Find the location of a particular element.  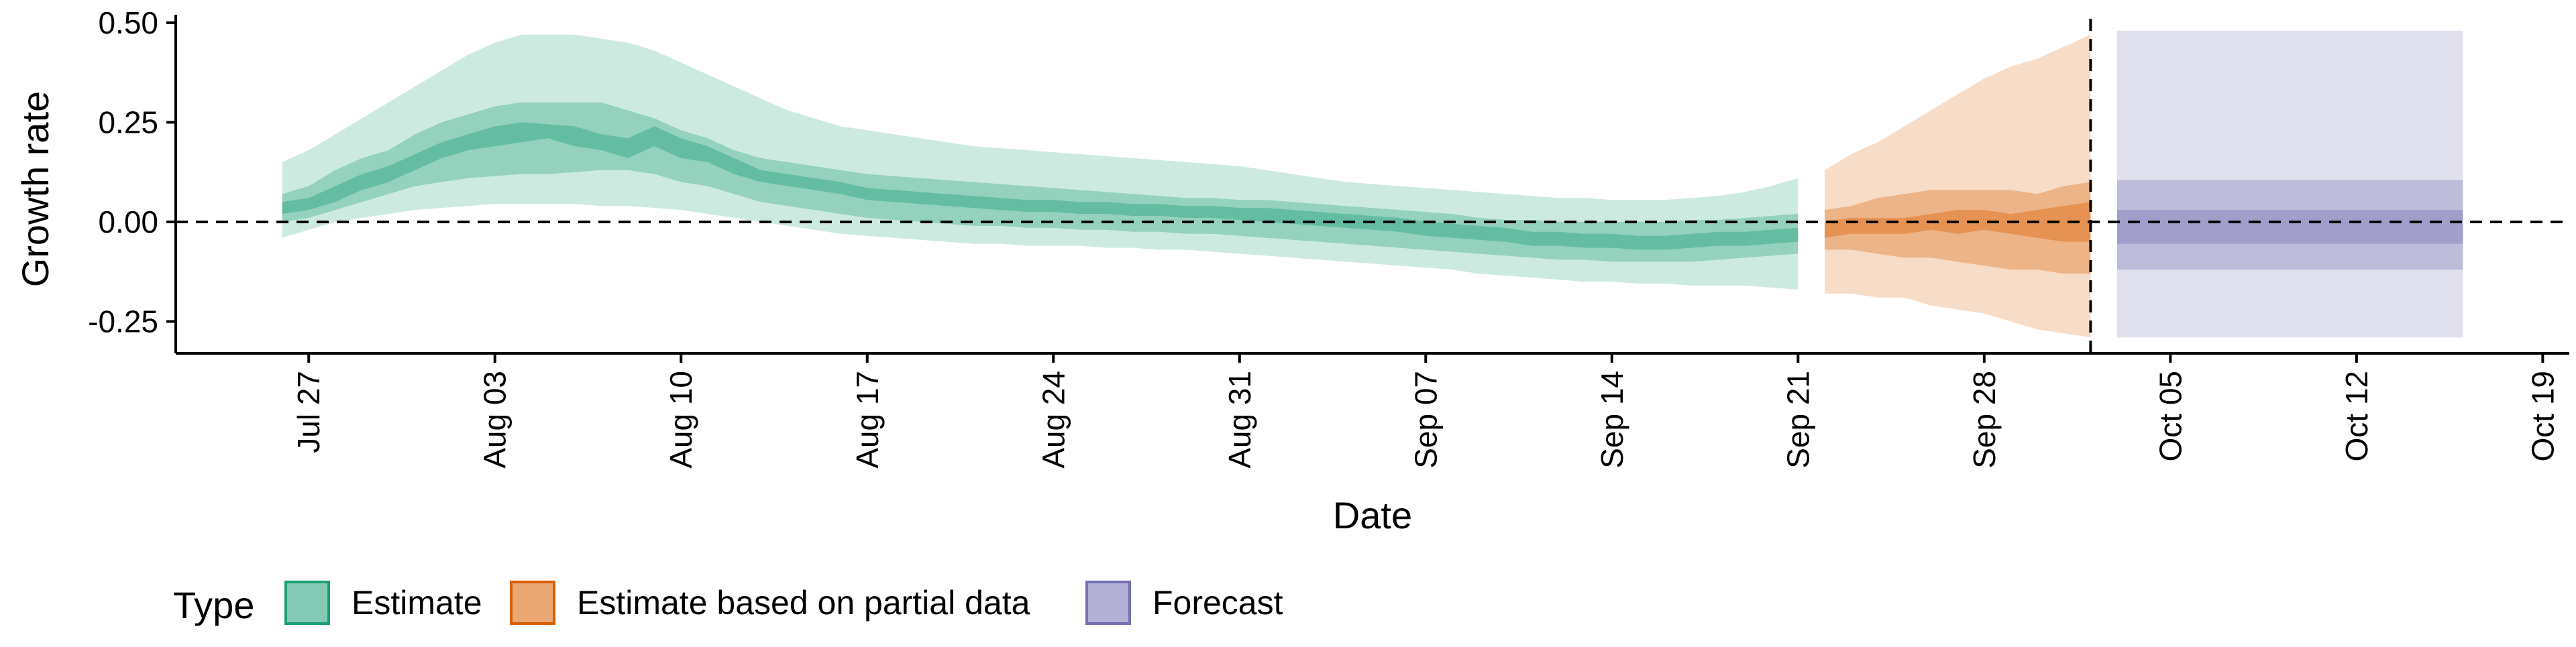

y-axis-title: Growth rate is located at coordinates (35, 190).